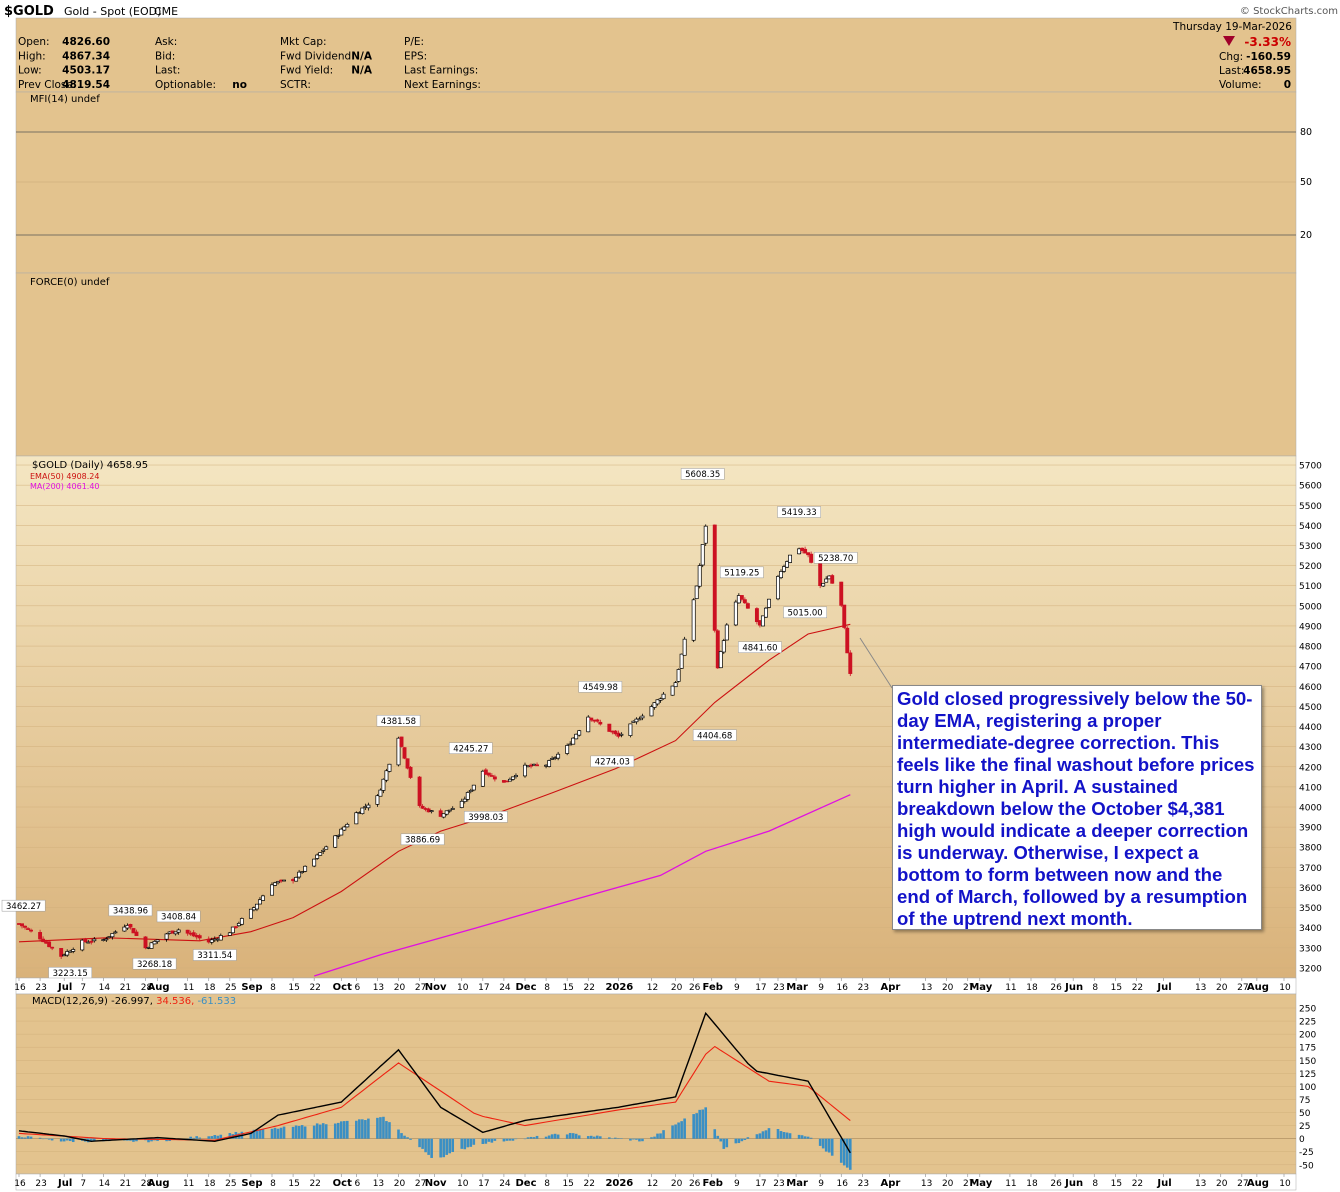  What do you see at coordinates (1310, 889) in the screenshot?
I see `y-tick-label: 3600` at bounding box center [1310, 889].